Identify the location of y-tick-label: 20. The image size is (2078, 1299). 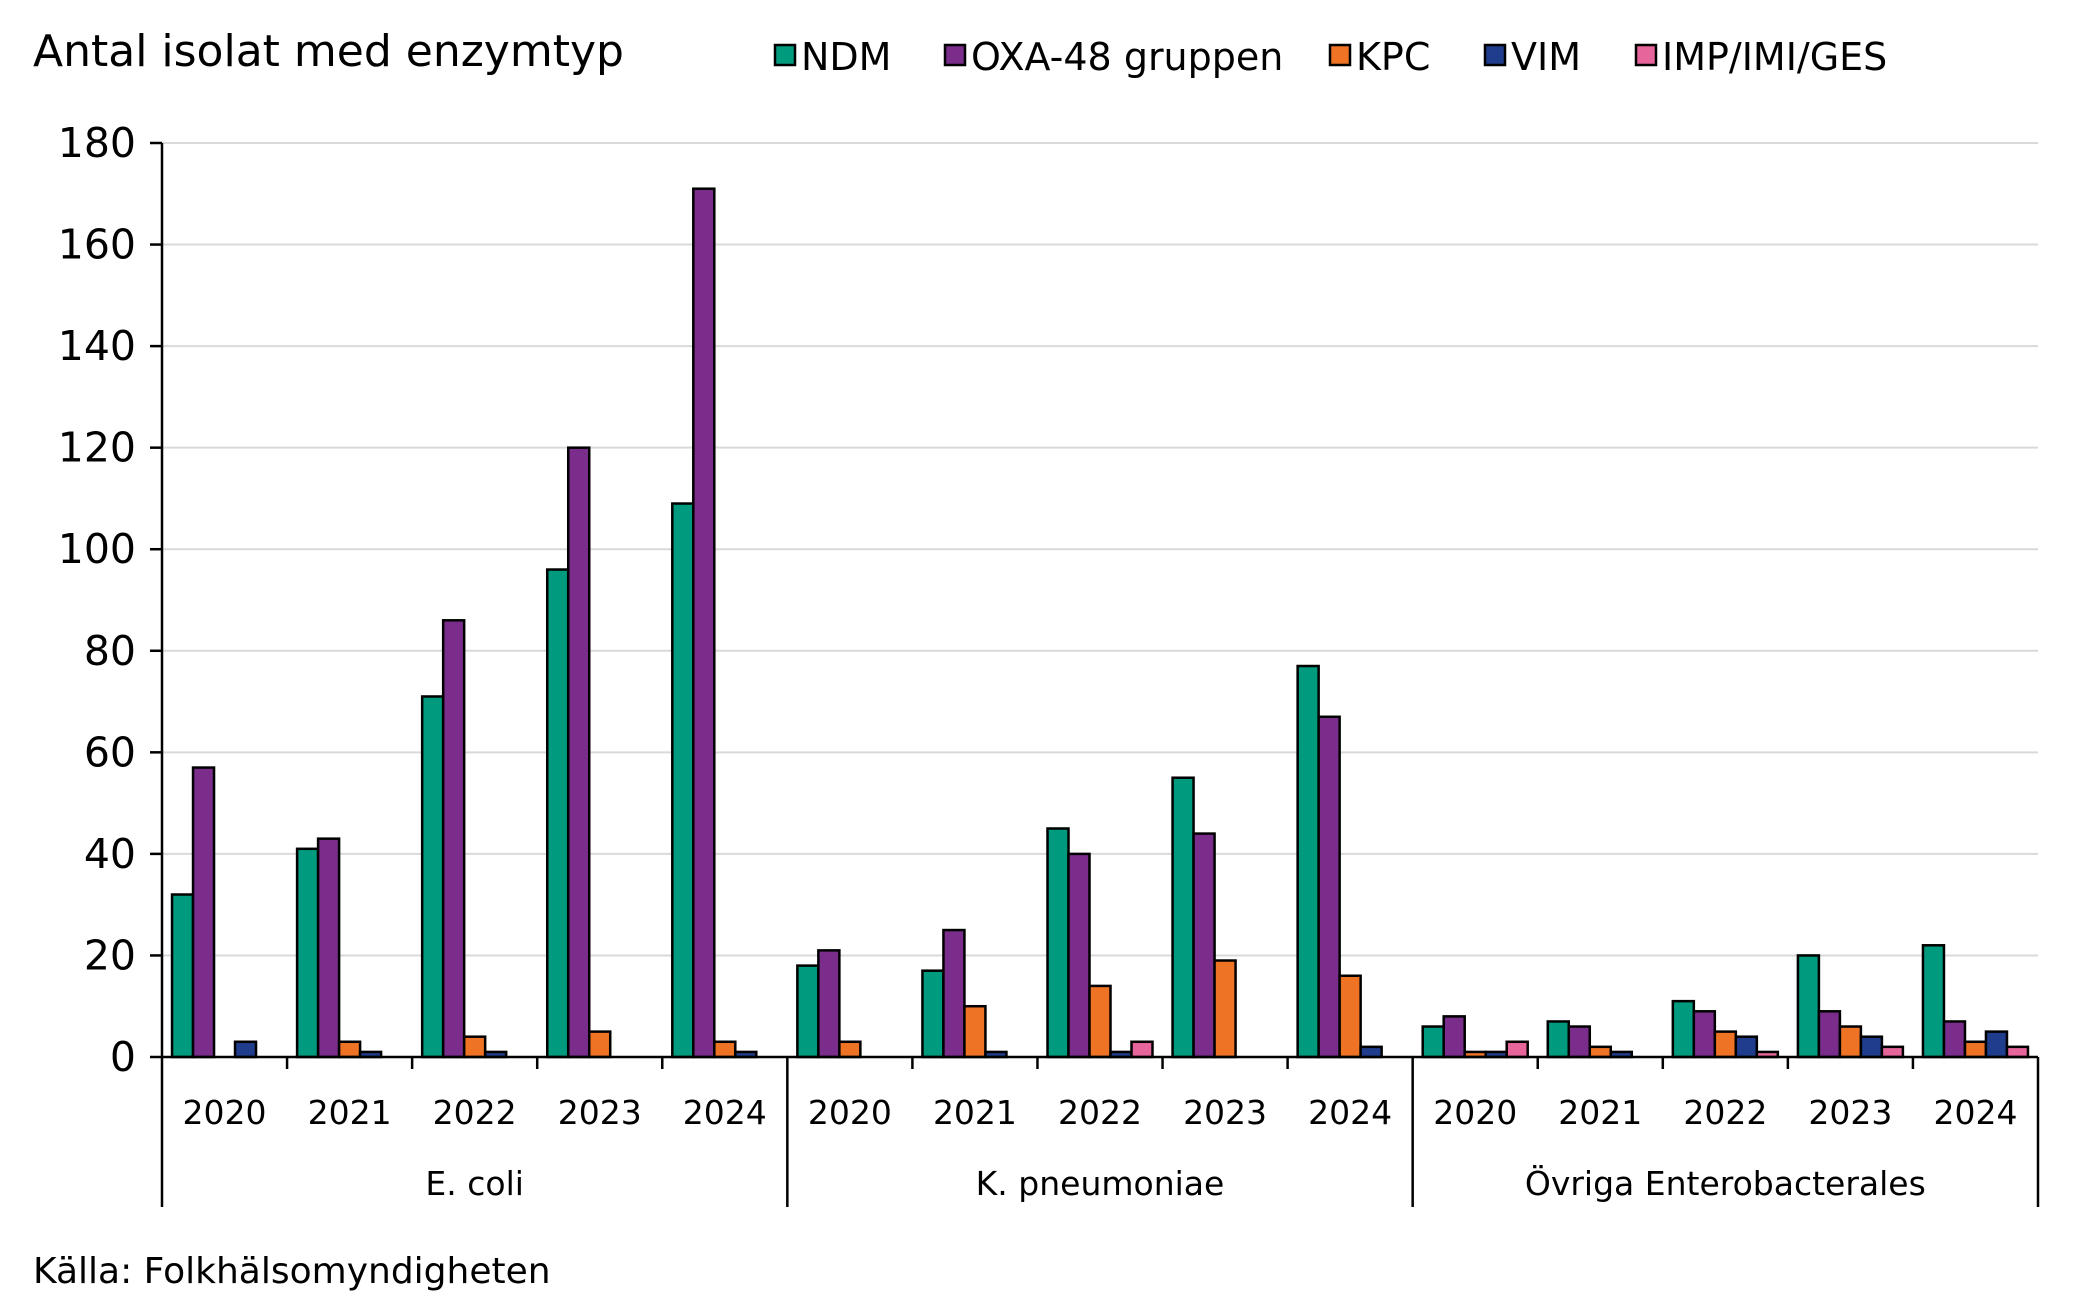
(110, 955).